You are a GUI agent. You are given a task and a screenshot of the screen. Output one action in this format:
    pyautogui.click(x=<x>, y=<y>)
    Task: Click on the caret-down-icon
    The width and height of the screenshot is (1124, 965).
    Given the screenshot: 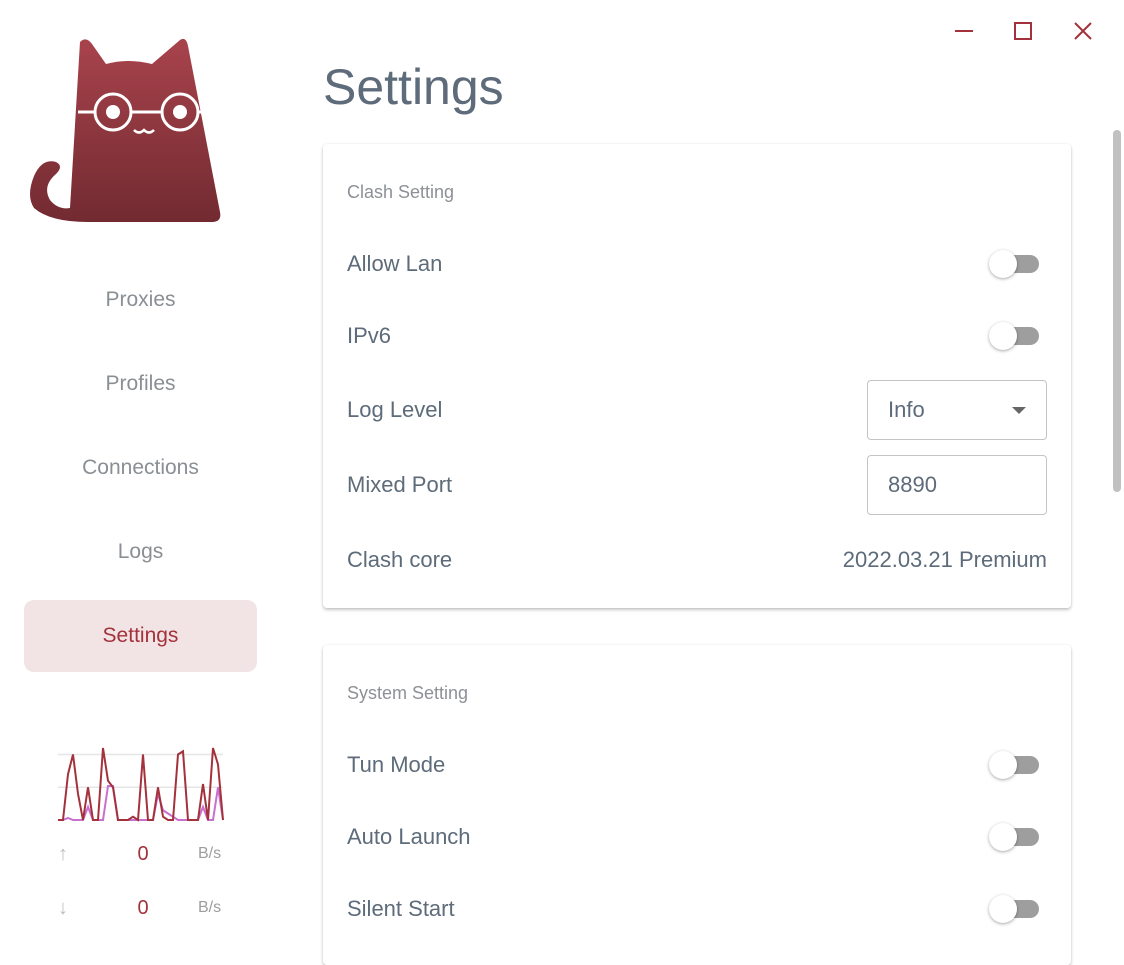 What is the action you would take?
    pyautogui.click(x=1019, y=410)
    